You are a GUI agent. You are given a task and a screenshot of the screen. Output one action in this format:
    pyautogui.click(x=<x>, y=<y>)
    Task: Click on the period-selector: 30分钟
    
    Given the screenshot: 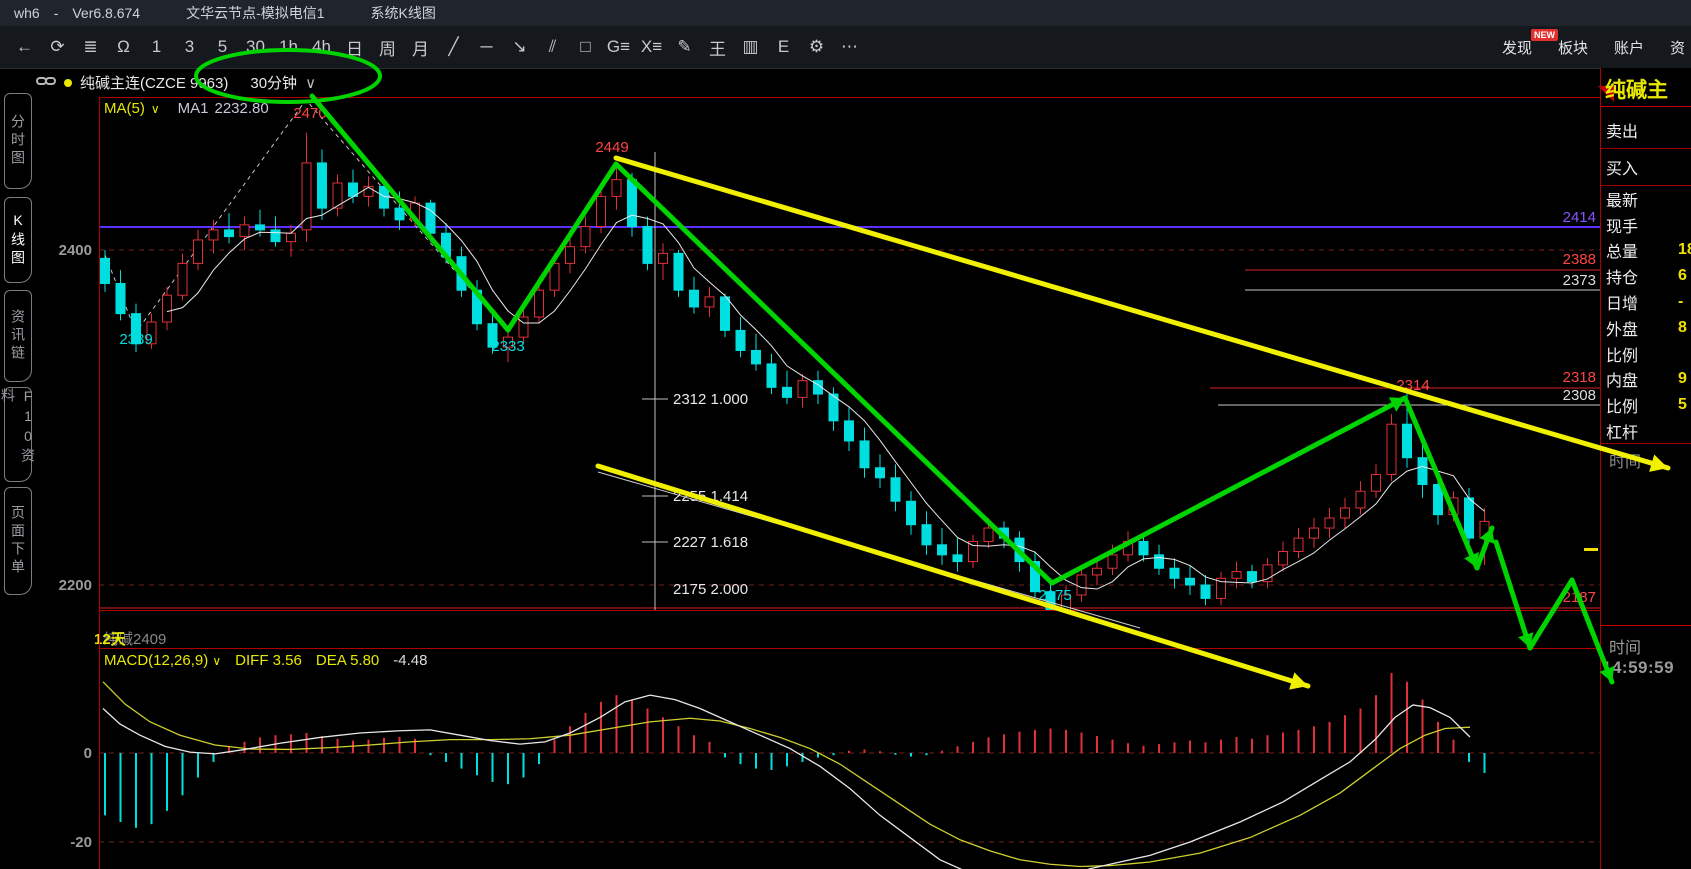 What is the action you would take?
    pyautogui.click(x=274, y=83)
    